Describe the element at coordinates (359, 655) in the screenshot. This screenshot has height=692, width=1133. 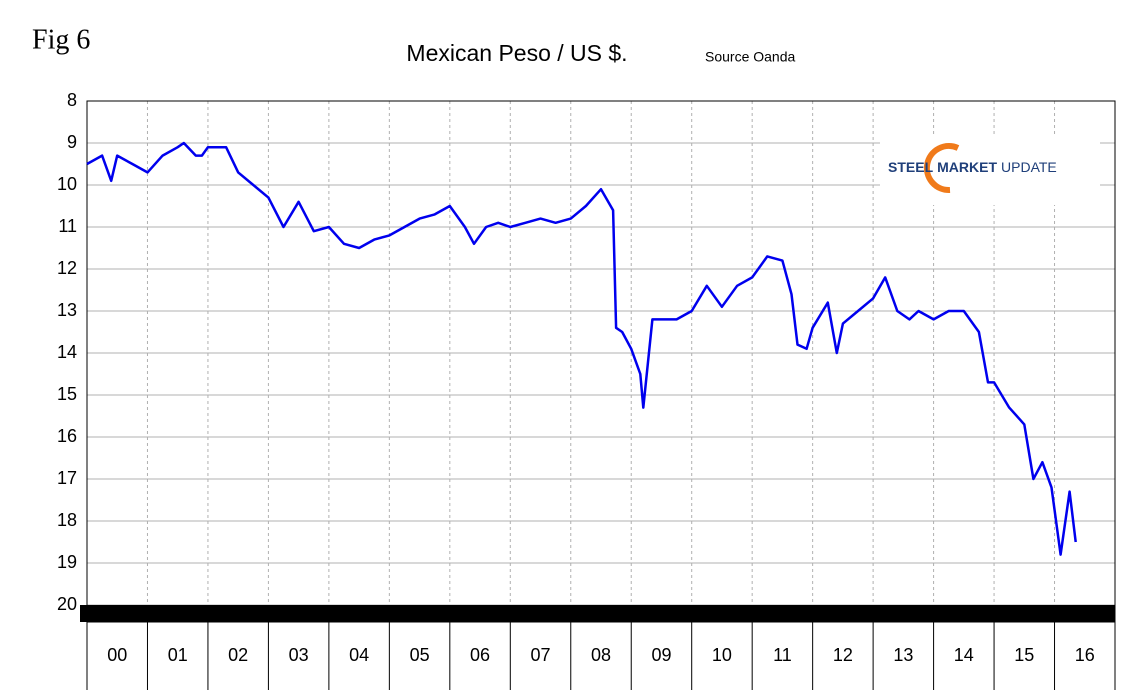
I see `x-tick-label: 04` at that location.